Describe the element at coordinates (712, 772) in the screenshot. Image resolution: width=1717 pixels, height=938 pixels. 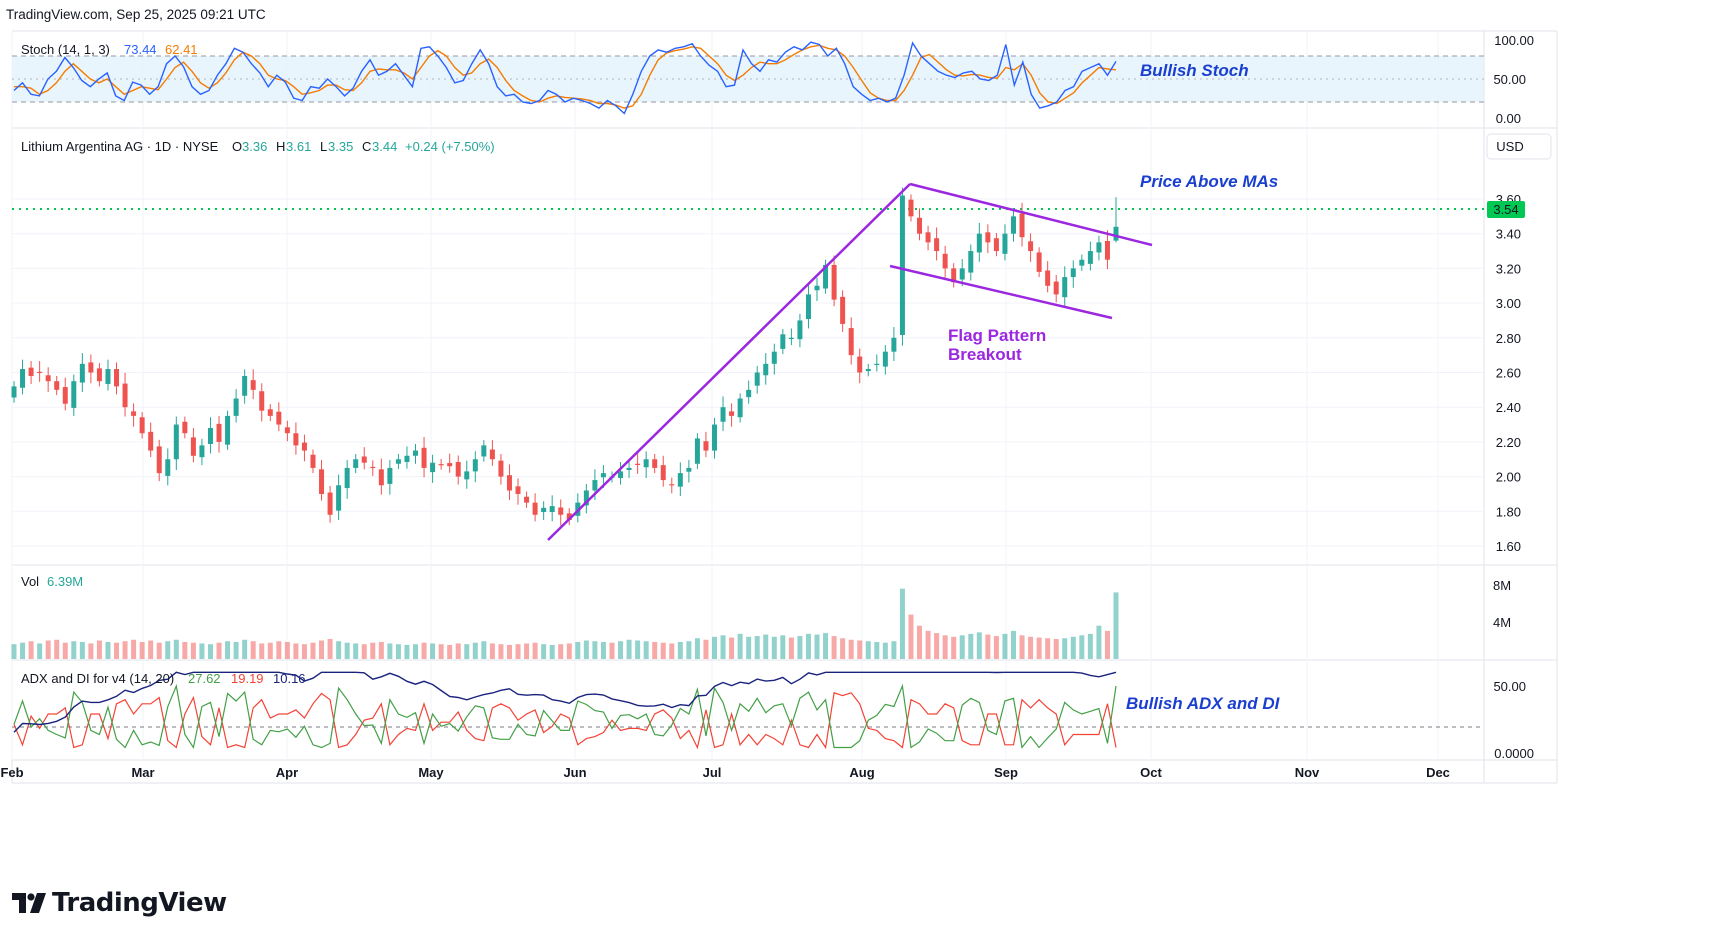
I see `time-axis-label: Jul` at that location.